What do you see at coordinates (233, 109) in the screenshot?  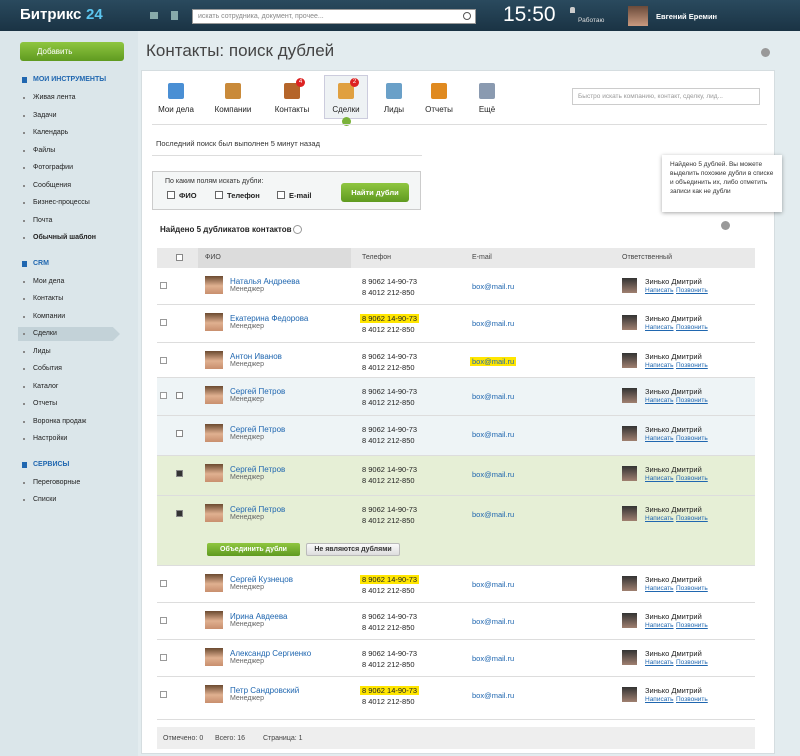 I see `tab-label: Компании` at bounding box center [233, 109].